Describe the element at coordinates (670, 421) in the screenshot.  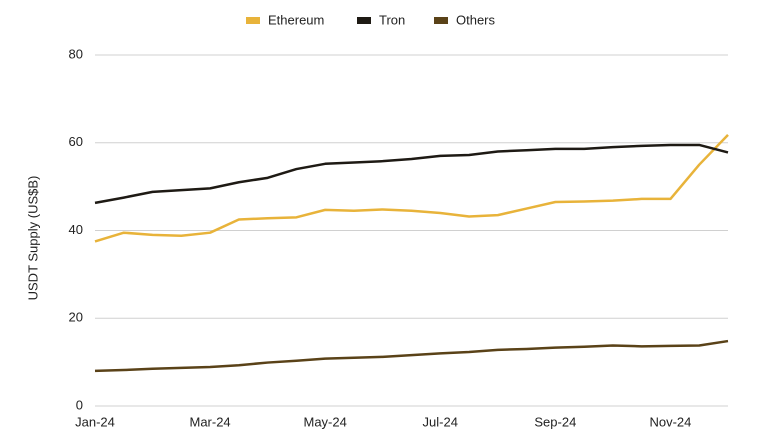
I see `x-tick-label: Nov-24` at that location.